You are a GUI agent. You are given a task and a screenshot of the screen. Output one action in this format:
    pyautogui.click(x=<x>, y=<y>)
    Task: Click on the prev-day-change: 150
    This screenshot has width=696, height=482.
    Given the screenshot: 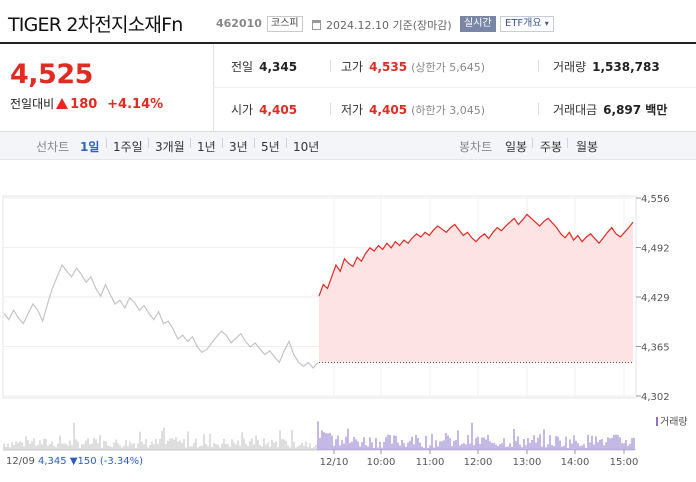 What is the action you would take?
    pyautogui.click(x=87, y=461)
    